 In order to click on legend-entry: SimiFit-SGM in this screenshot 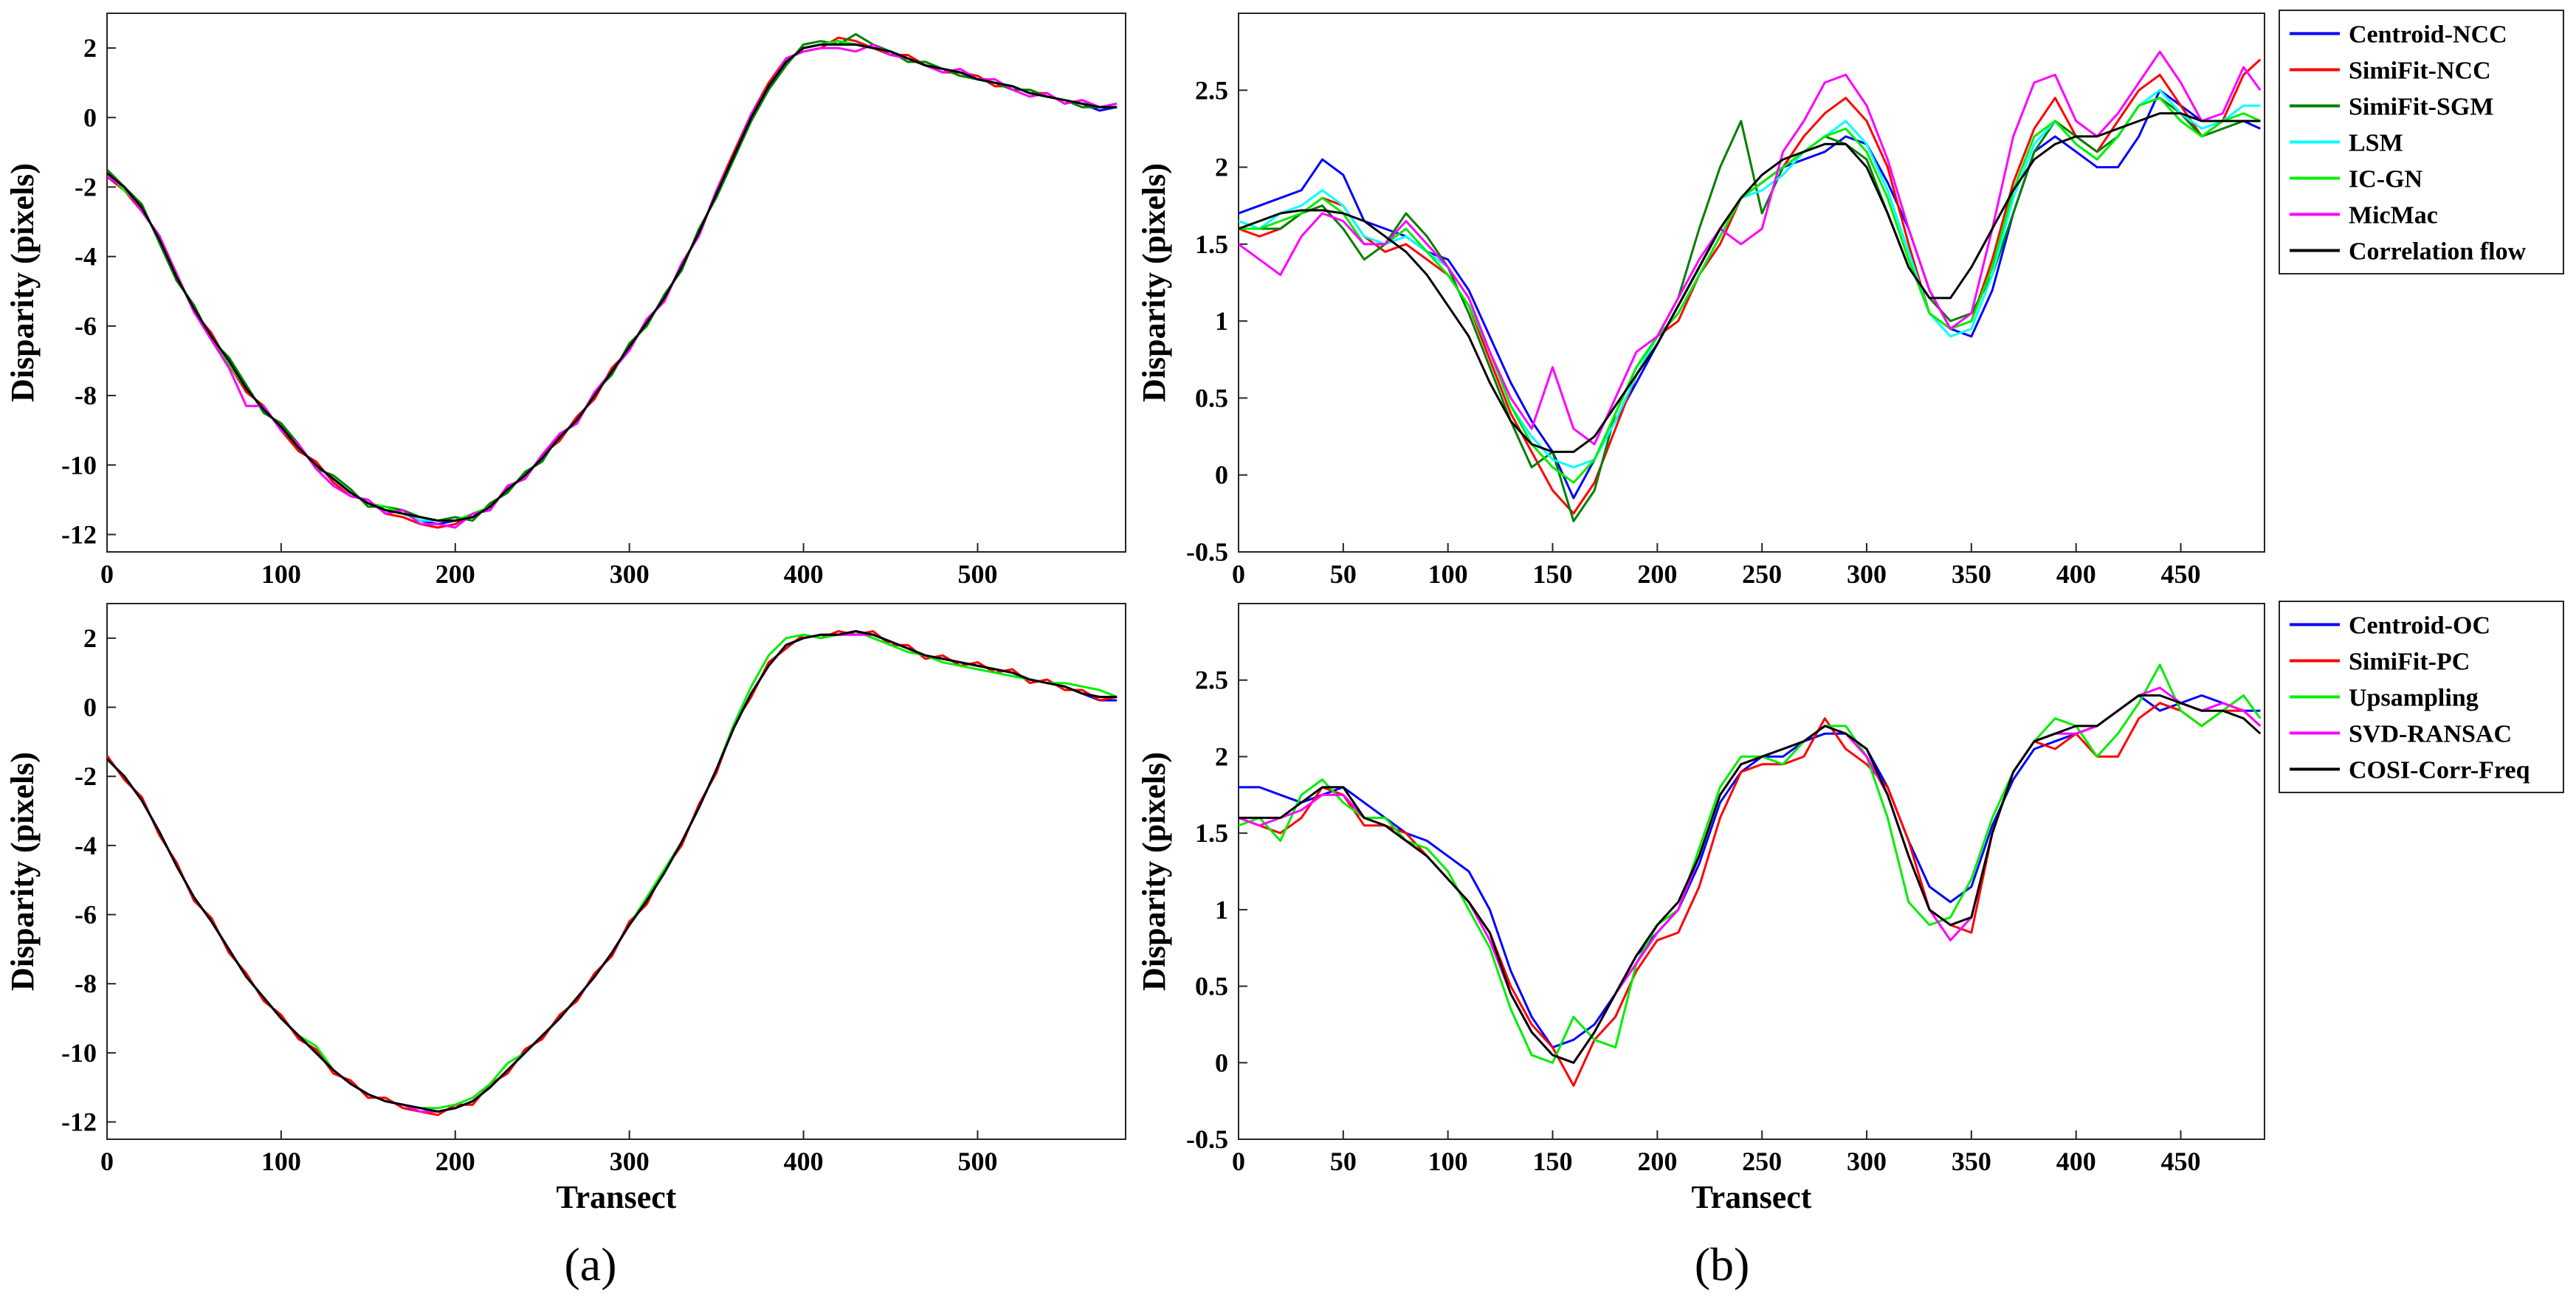, I will do `click(2421, 107)`.